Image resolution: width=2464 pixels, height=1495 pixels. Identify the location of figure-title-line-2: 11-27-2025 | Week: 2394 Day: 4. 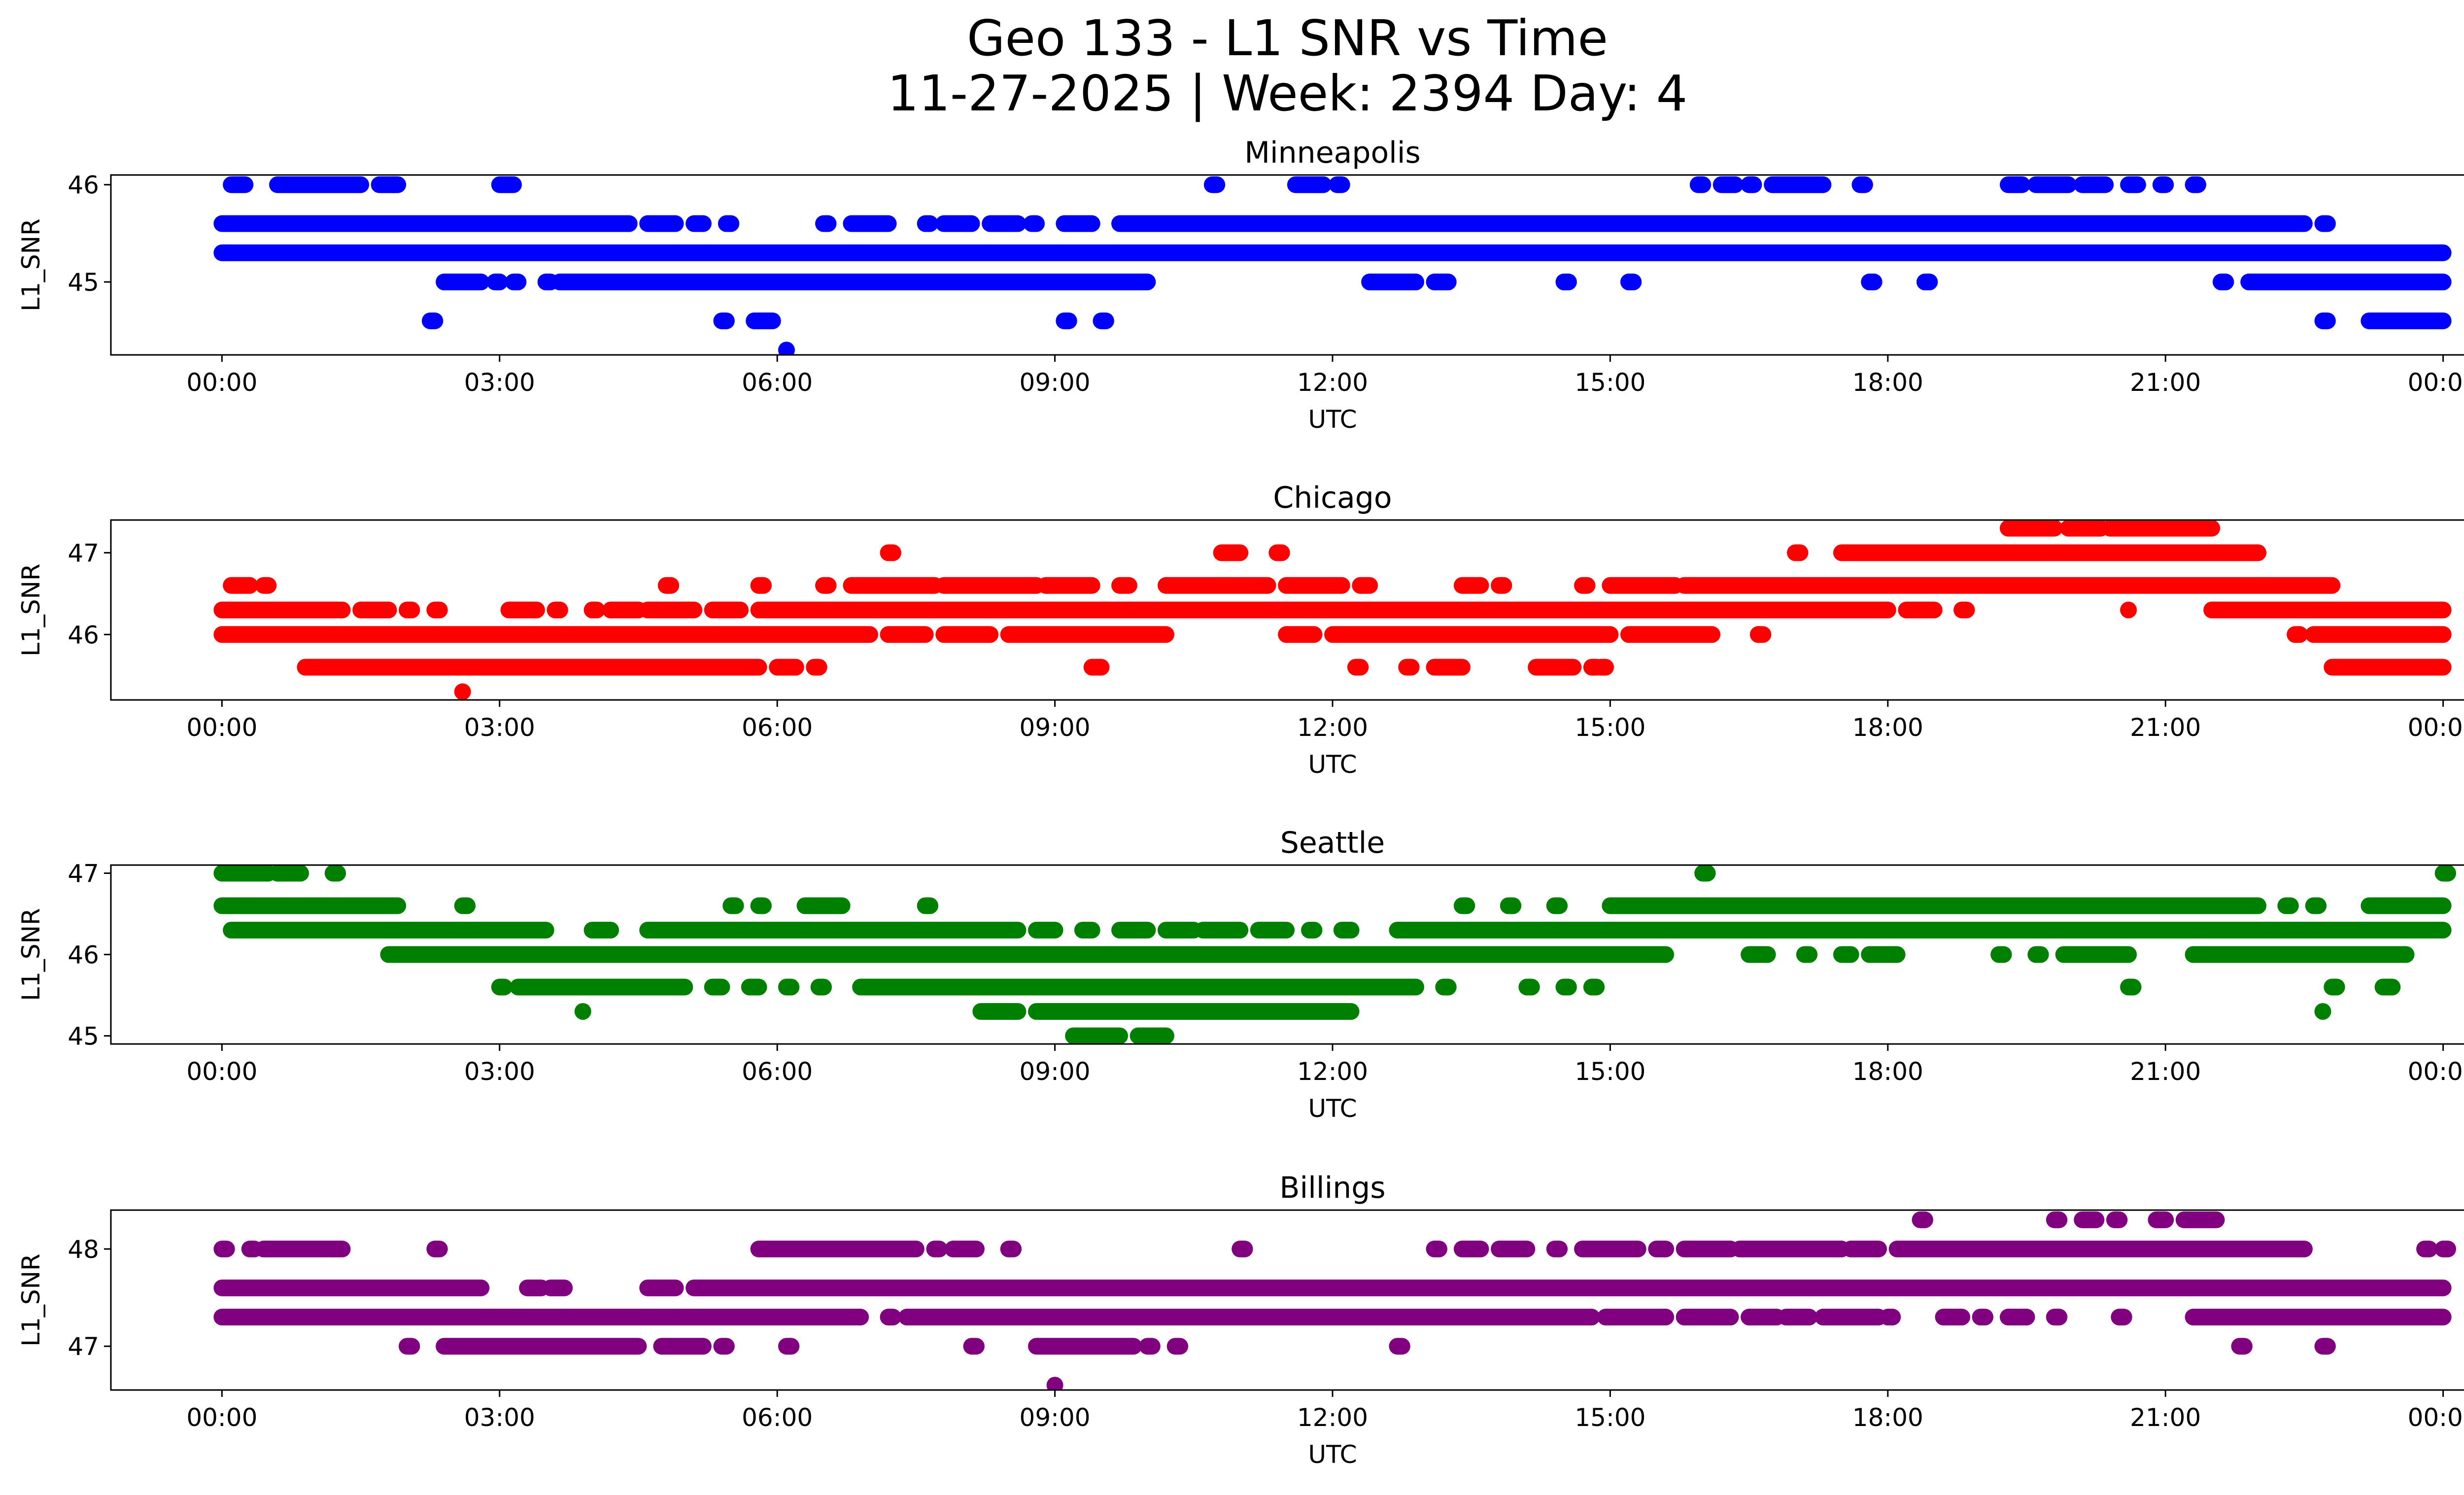
(1287, 93).